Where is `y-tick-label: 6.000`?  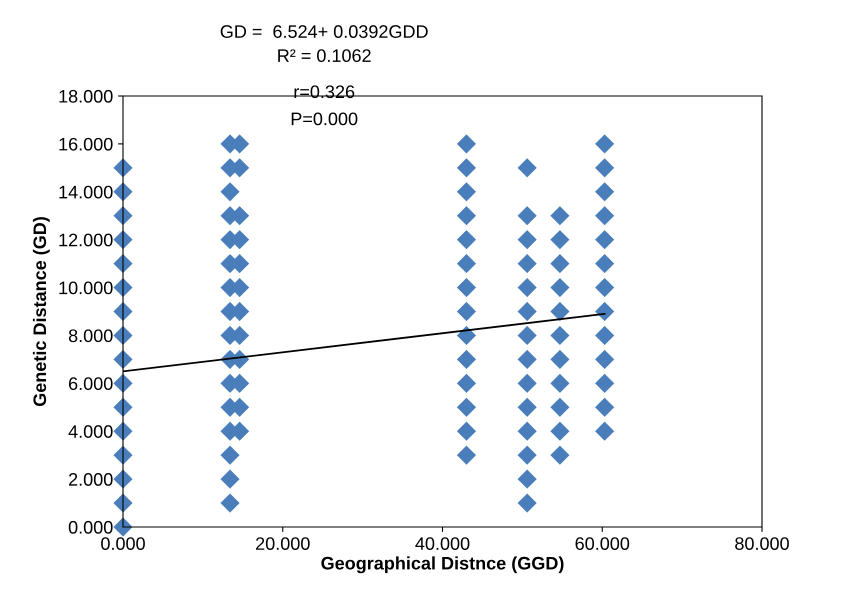 y-tick-label: 6.000 is located at coordinates (91, 383).